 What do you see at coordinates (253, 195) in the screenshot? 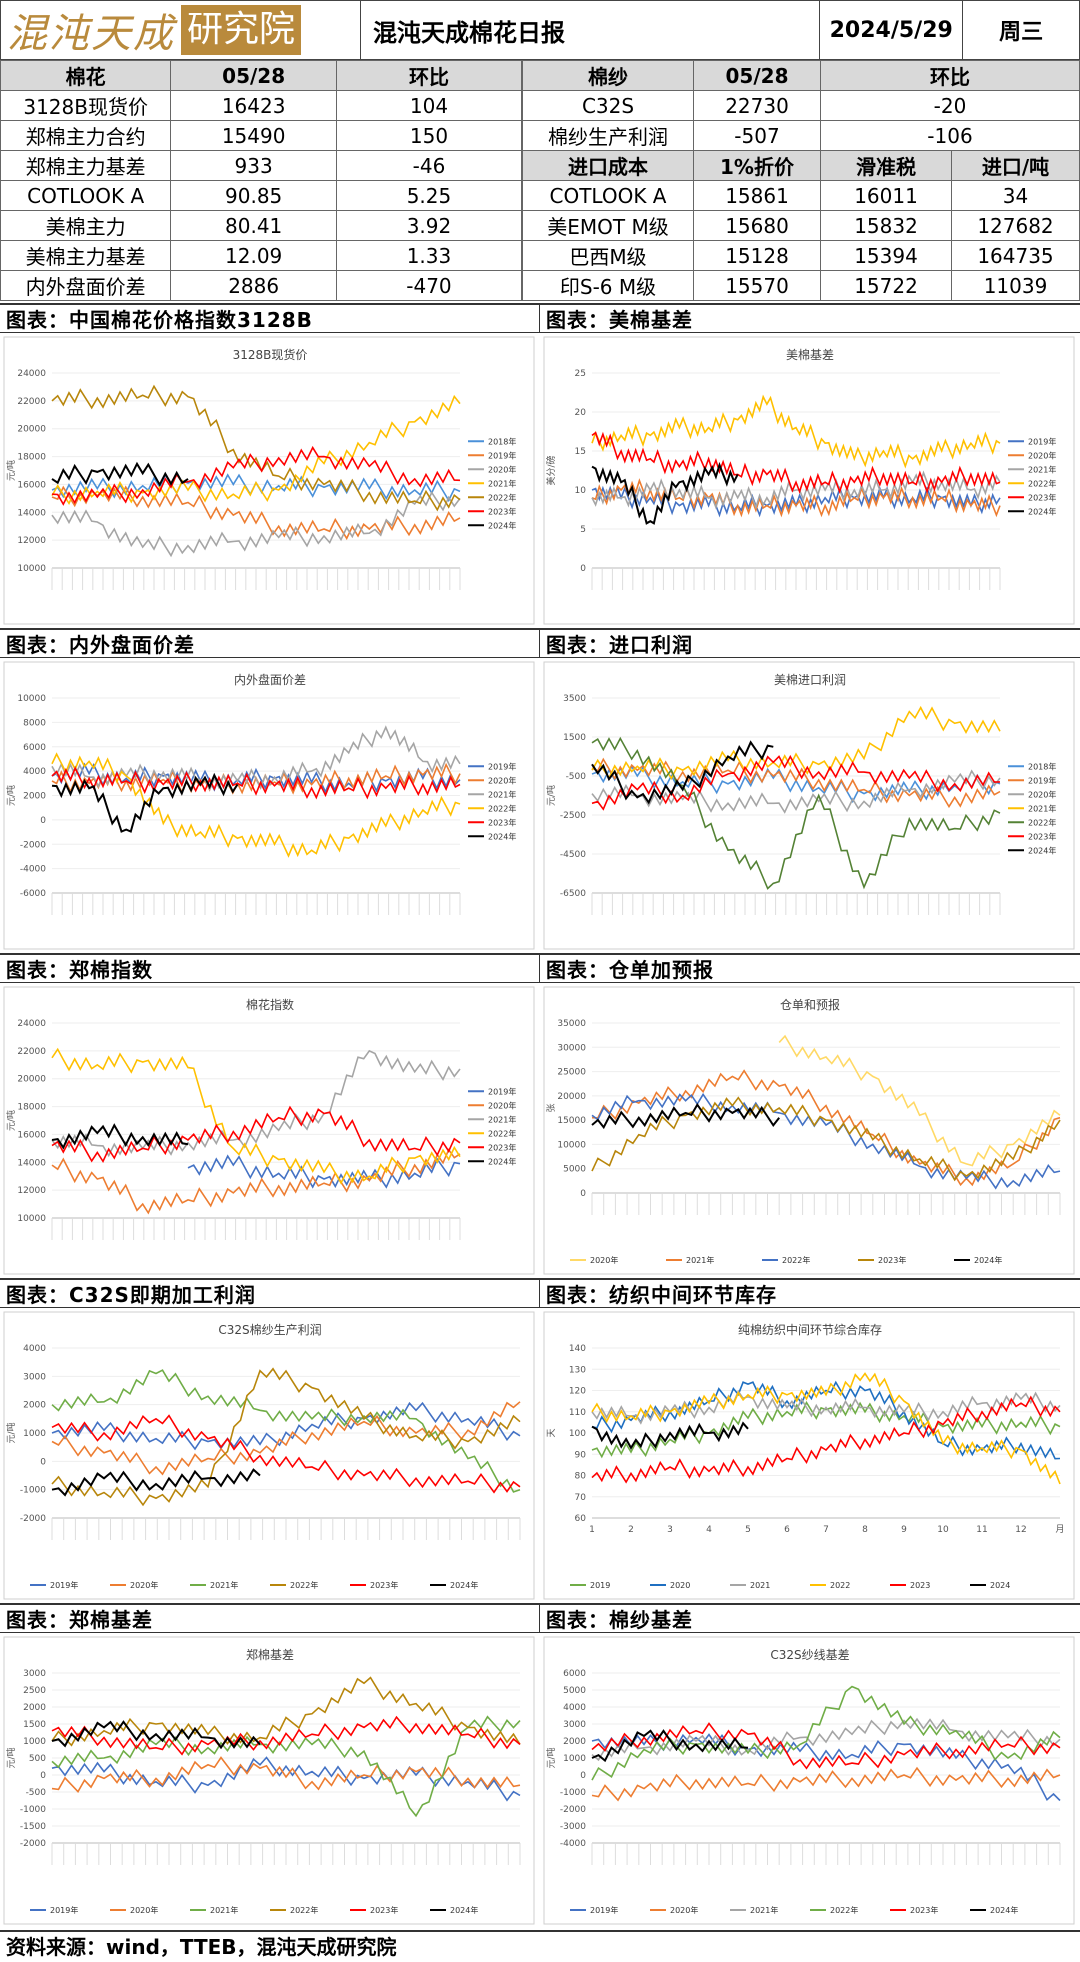
I see `row-value: 90.85` at bounding box center [253, 195].